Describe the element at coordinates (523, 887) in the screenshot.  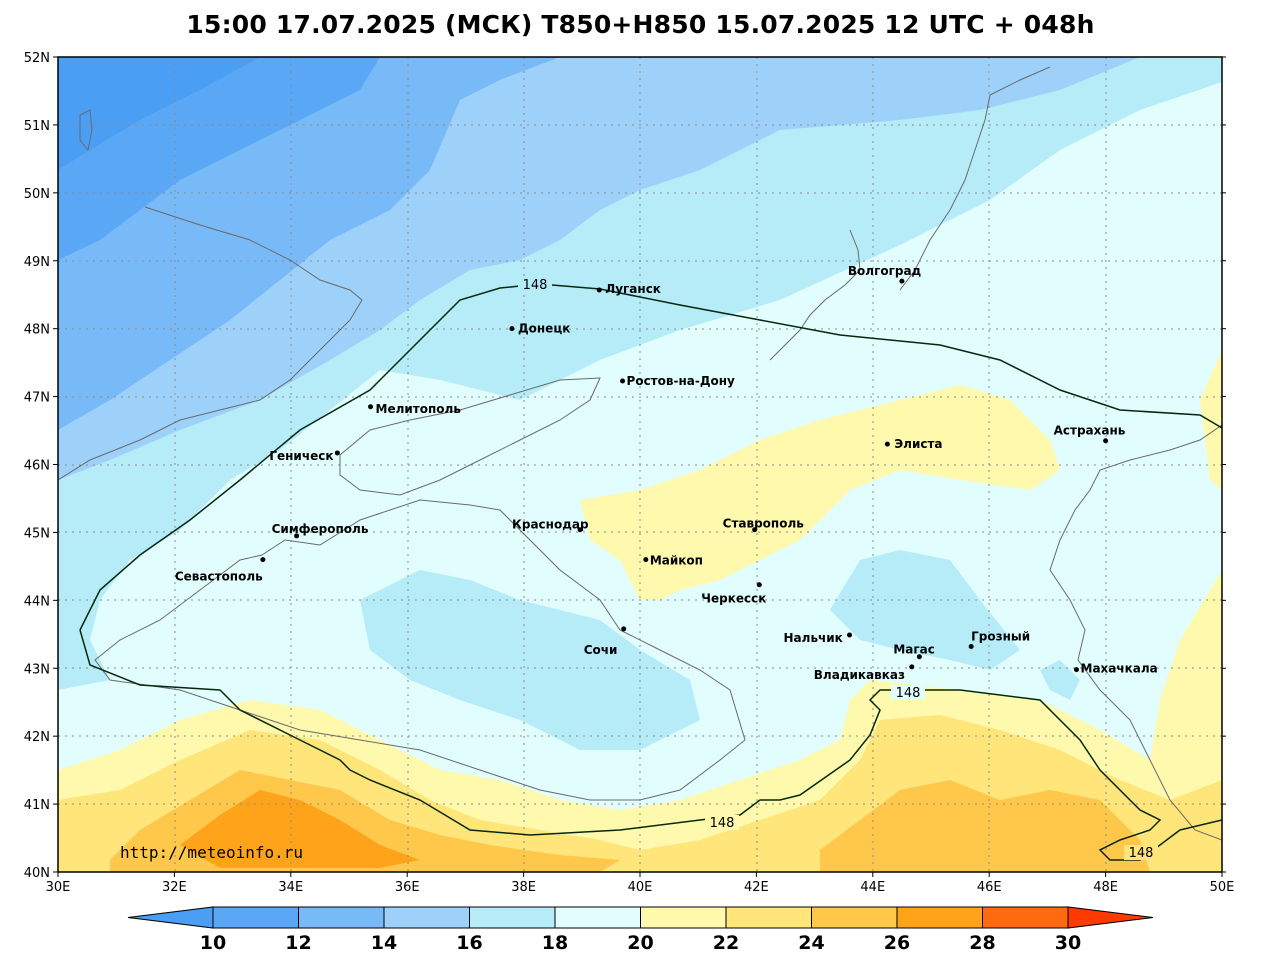
I see `lon-label: 38E` at that location.